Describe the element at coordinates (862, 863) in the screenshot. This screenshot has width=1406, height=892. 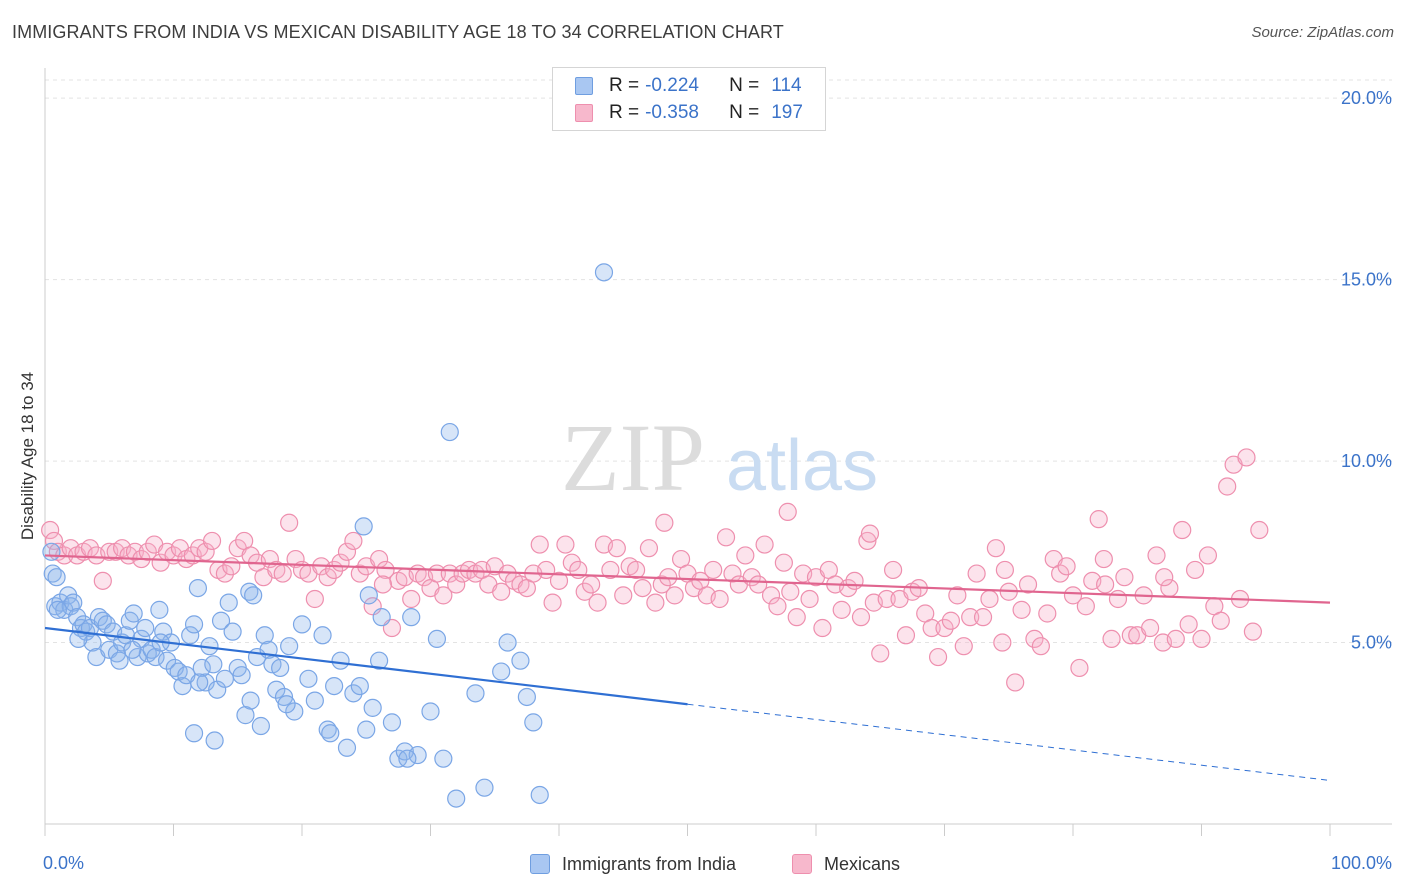
I see `bottom-legend-label-mexicans: Mexicans` at that location.